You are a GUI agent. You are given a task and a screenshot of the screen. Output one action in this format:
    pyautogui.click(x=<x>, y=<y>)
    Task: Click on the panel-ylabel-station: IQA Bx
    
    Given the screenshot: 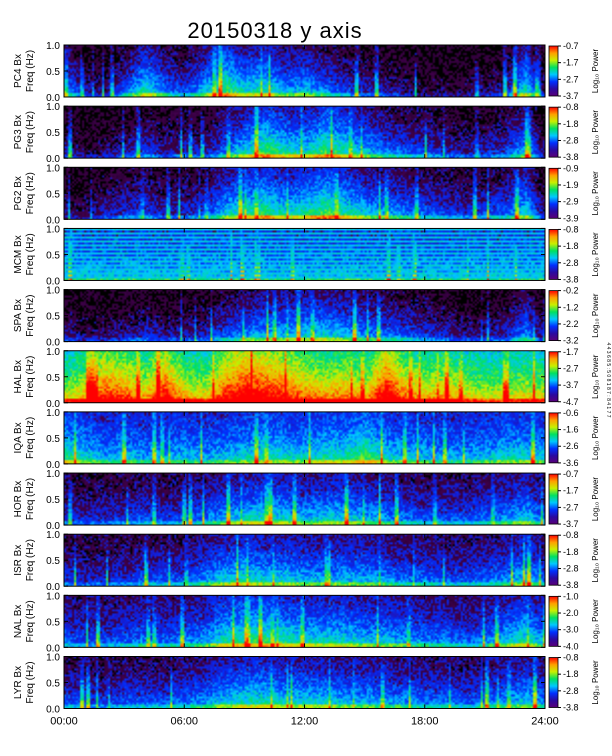 What is the action you would take?
    pyautogui.click(x=18, y=437)
    